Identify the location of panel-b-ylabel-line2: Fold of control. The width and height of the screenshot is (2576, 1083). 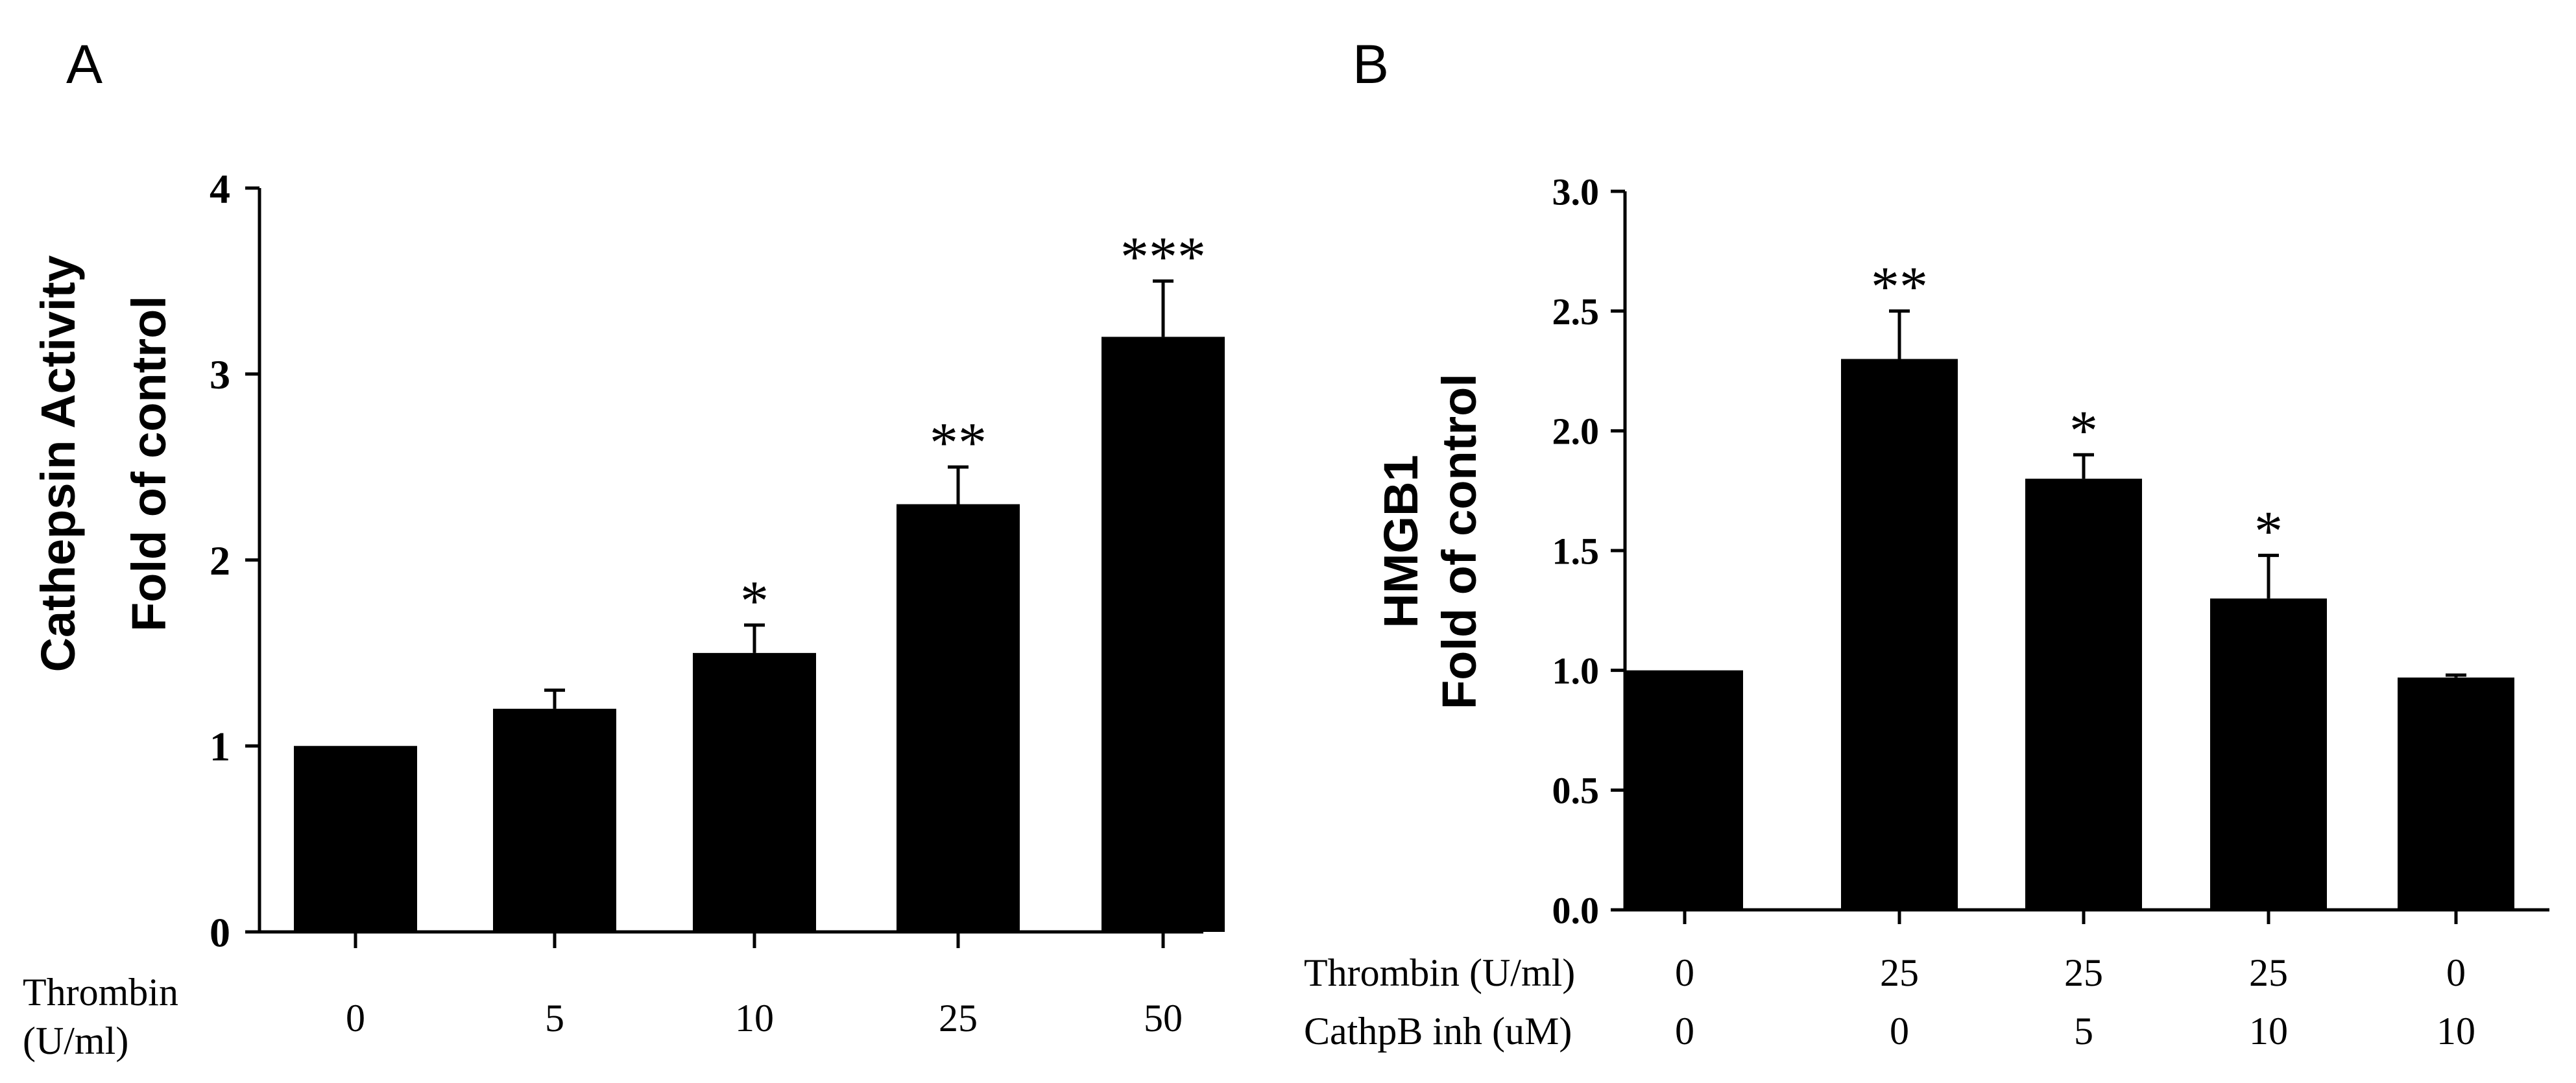
(1459, 541).